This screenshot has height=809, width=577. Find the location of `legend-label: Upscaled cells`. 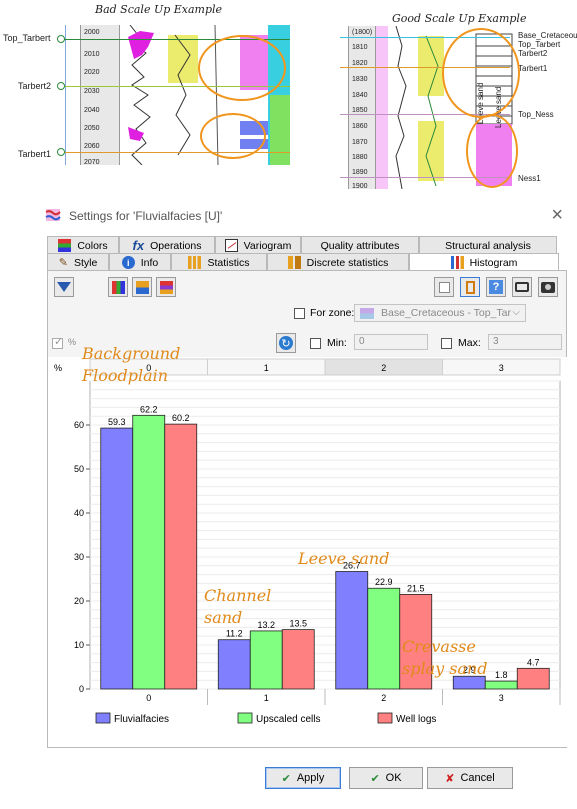

legend-label: Upscaled cells is located at coordinates (288, 719).